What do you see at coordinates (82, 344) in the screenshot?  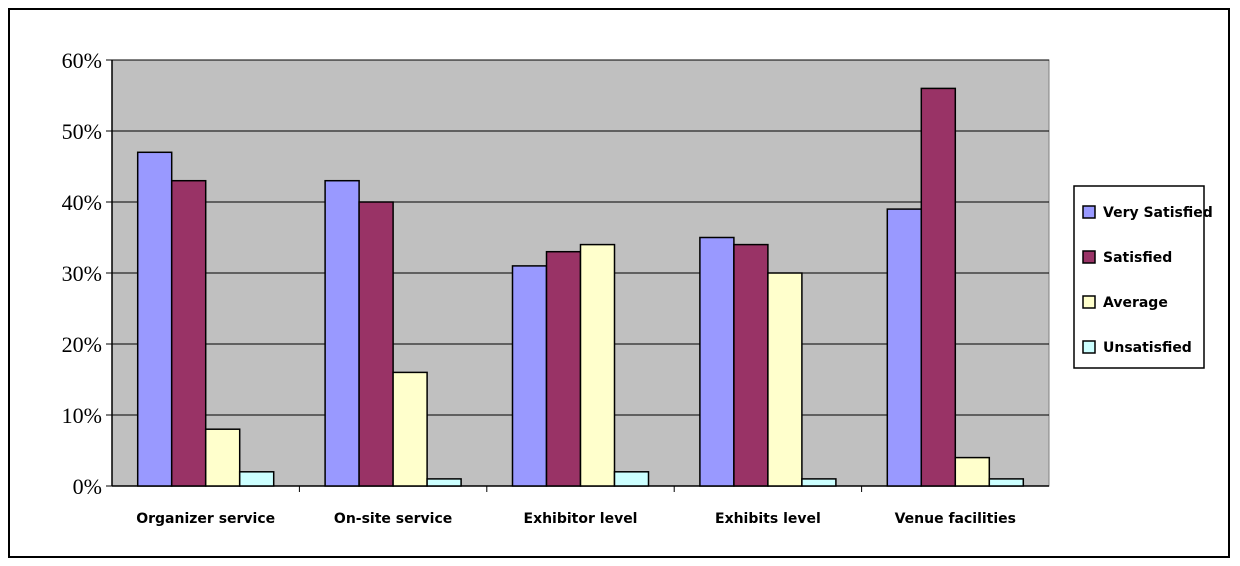 I see `y-tick-label: 20%` at bounding box center [82, 344].